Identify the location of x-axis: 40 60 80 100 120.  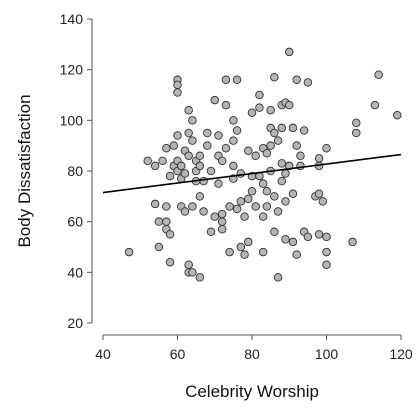
(254, 348).